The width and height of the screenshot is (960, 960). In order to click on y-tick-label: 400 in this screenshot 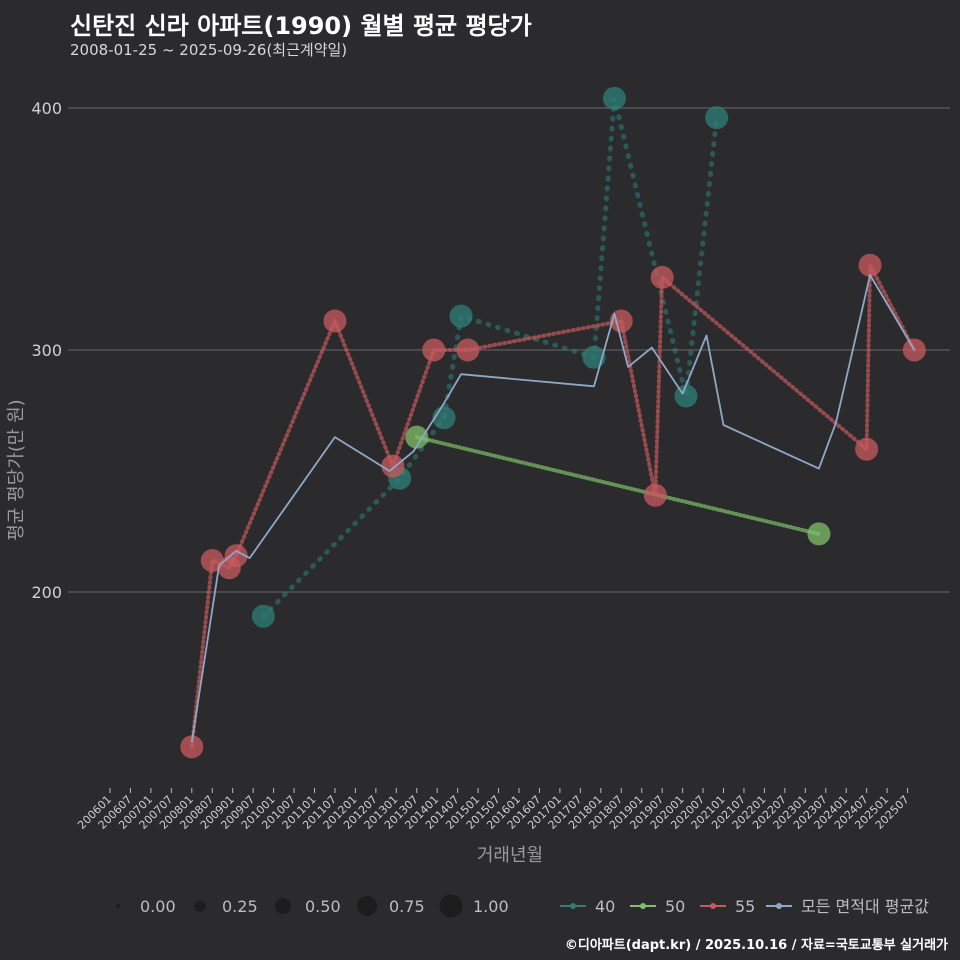, I will do `click(46, 108)`.